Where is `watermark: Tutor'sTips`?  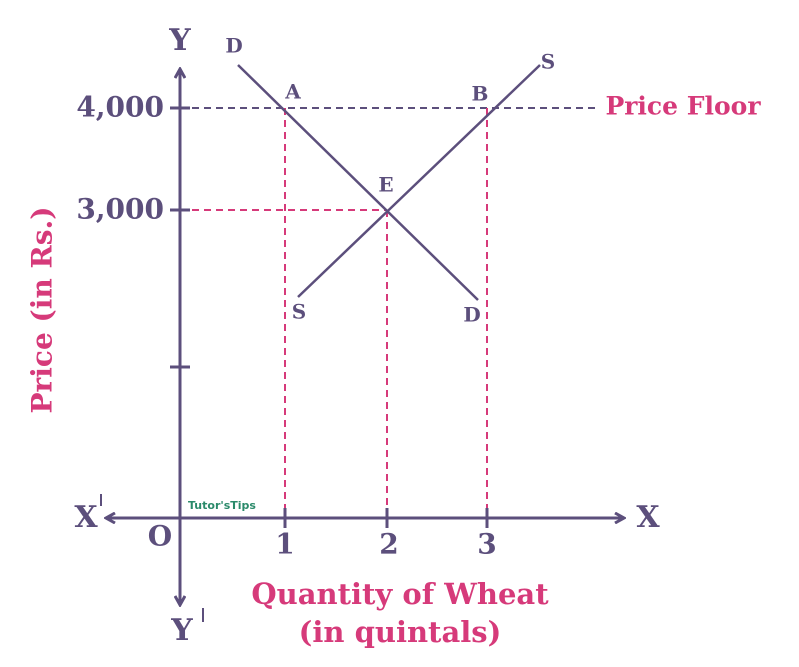 watermark: Tutor'sTips is located at coordinates (222, 505).